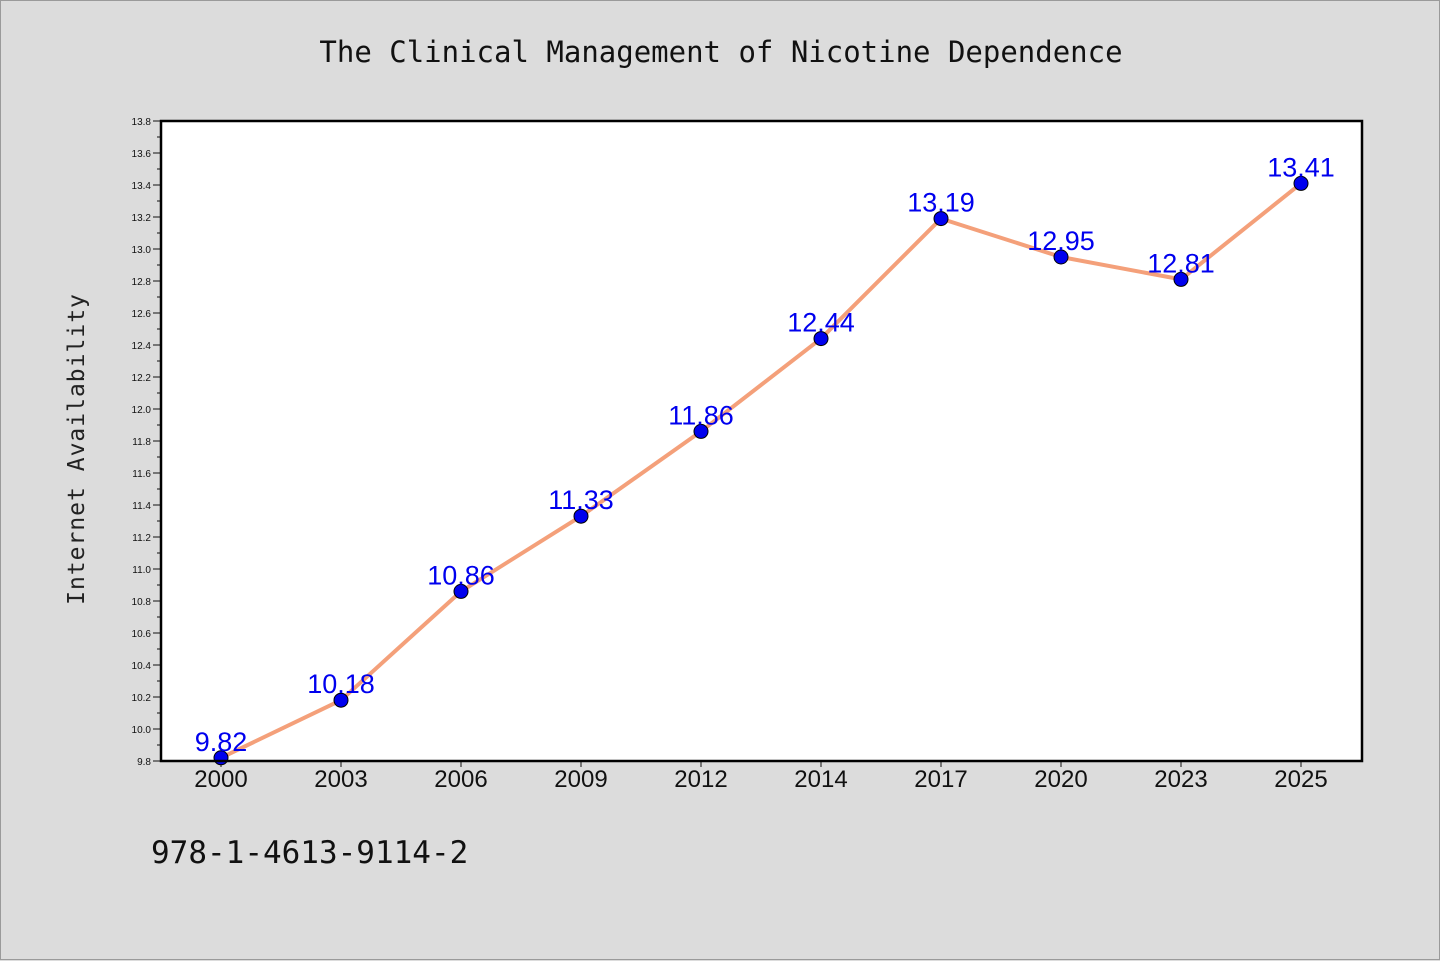 This screenshot has height=961, width=1440. I want to click on data-label: 10.86, so click(461, 575).